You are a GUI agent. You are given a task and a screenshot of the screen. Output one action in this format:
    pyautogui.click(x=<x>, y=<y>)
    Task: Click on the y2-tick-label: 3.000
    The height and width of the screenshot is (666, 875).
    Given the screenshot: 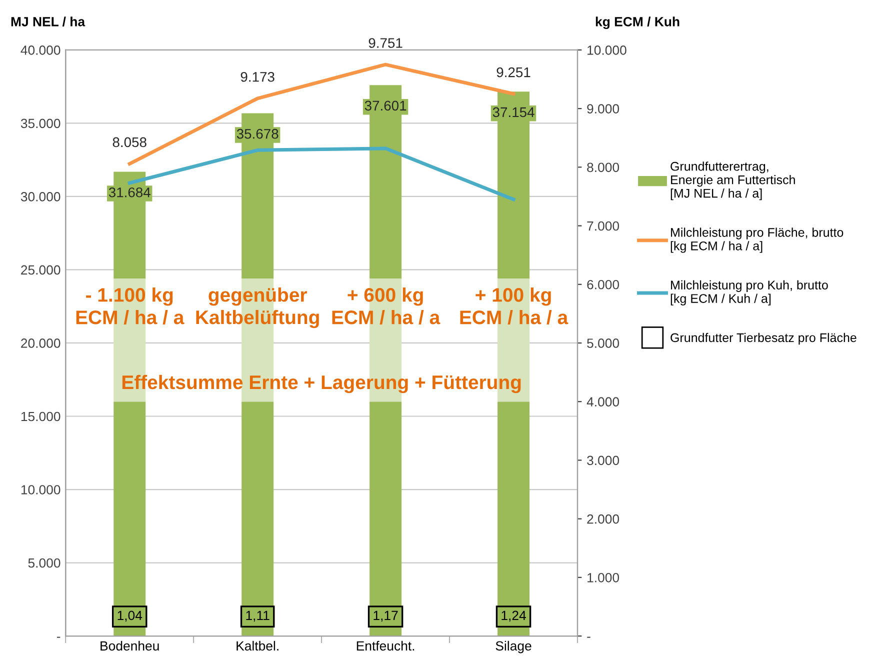 What is the action you would take?
    pyautogui.click(x=603, y=461)
    